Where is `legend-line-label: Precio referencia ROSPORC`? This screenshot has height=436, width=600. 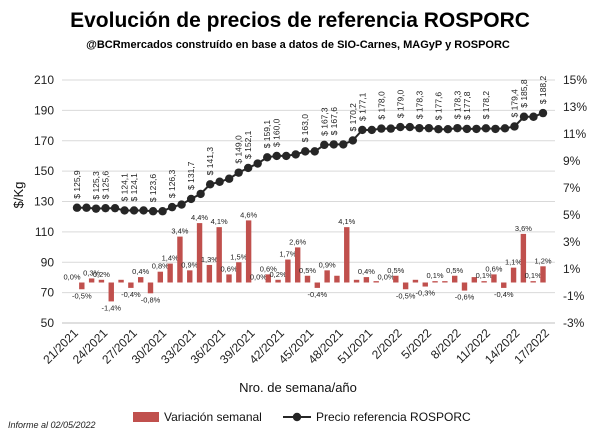
legend-line-label: Precio referencia ROSPORC is located at coordinates (393, 417).